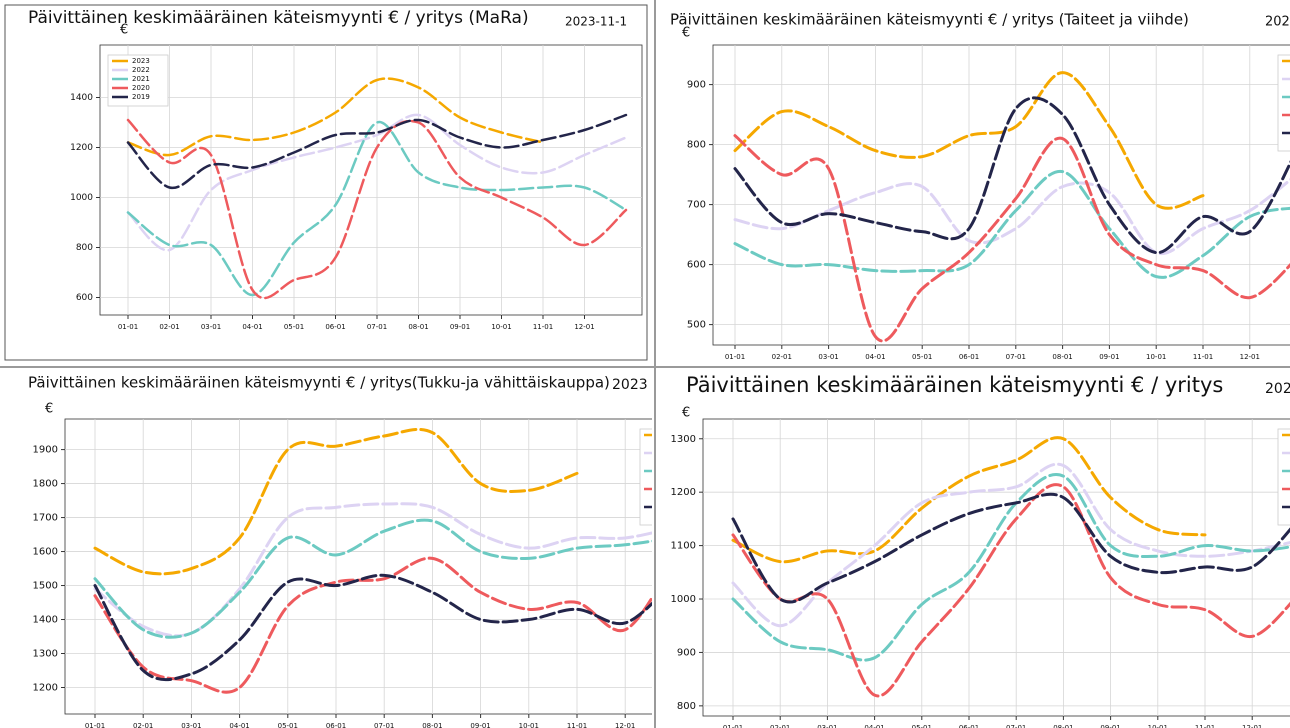 Image resolution: width=1290 pixels, height=728 pixels. Describe the element at coordinates (696, 205) in the screenshot. I see `y-tick-label: 700` at that location.